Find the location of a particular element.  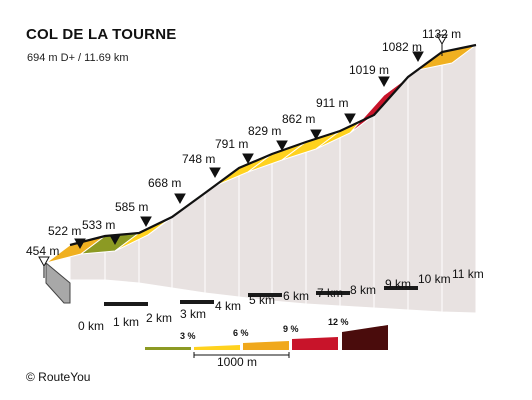

elevation-label: 533 m is located at coordinates (98, 225).